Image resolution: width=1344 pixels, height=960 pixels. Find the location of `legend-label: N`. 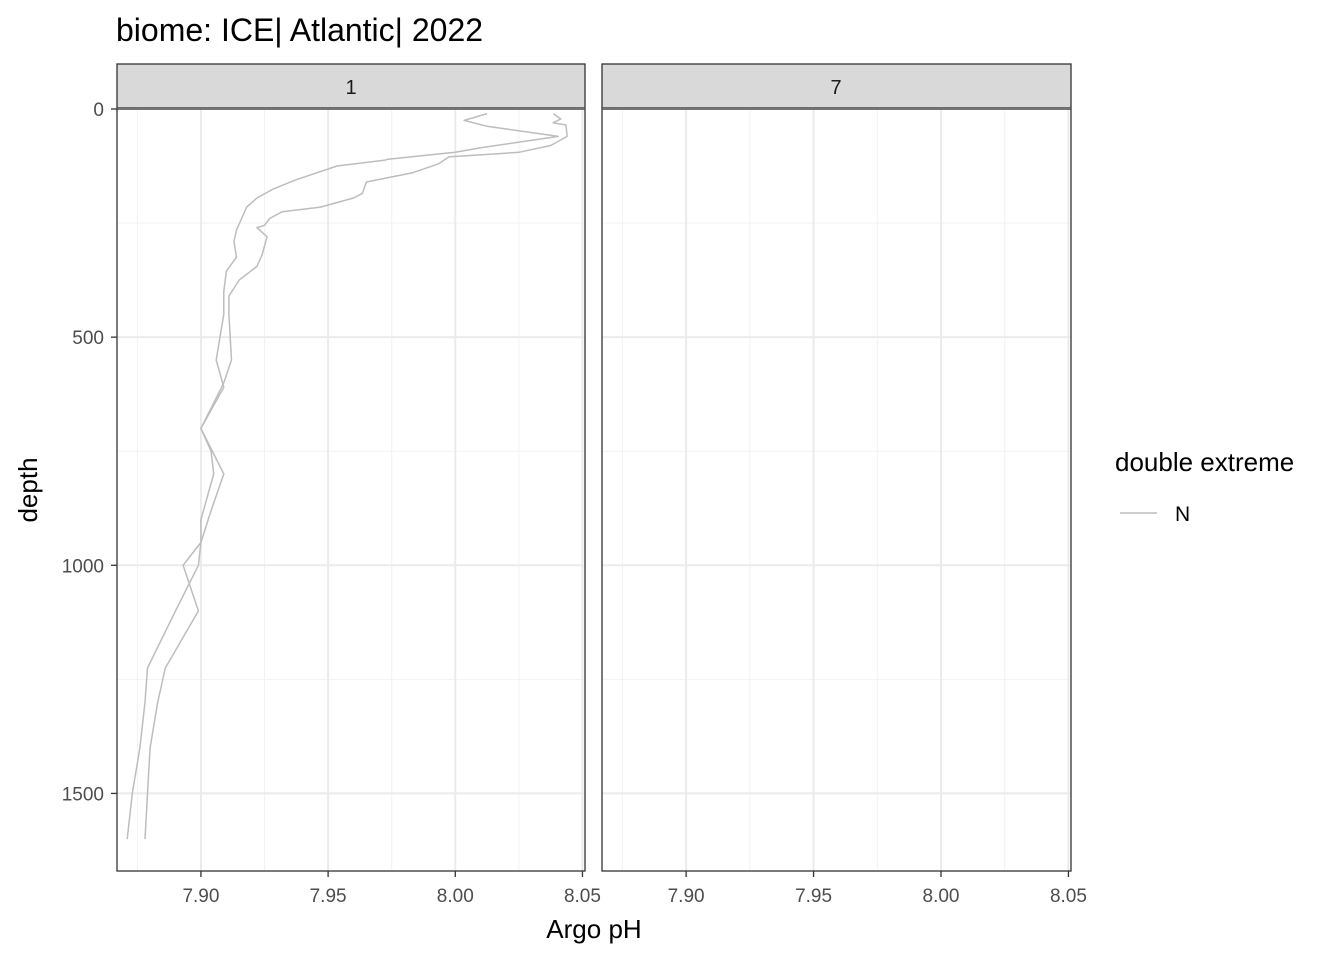

legend-label: N is located at coordinates (1182, 514).